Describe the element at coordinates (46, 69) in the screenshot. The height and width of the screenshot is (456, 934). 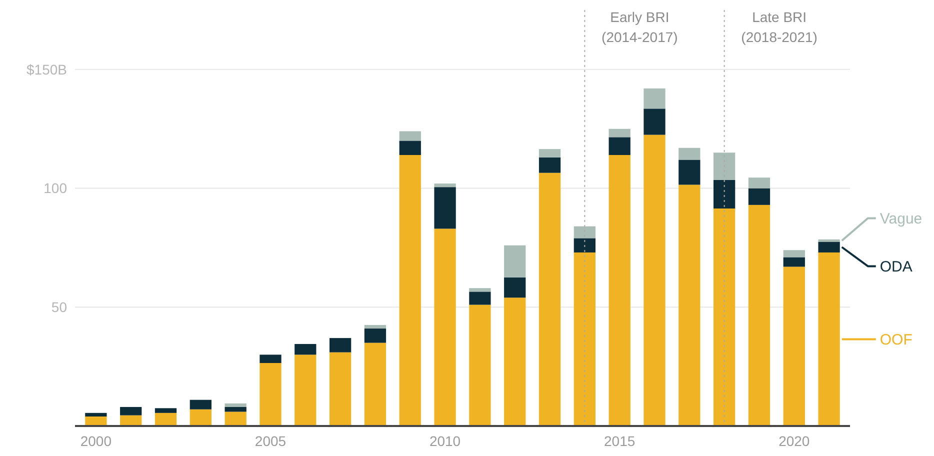
I see `y-tick-label: $150B` at that location.